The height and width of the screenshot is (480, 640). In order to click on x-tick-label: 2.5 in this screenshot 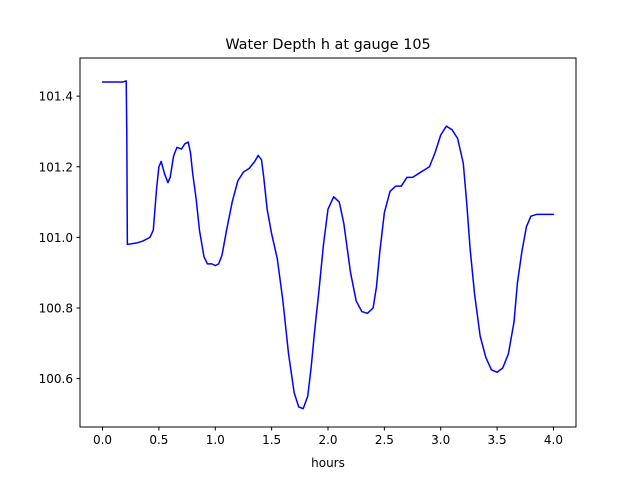, I will do `click(384, 440)`.